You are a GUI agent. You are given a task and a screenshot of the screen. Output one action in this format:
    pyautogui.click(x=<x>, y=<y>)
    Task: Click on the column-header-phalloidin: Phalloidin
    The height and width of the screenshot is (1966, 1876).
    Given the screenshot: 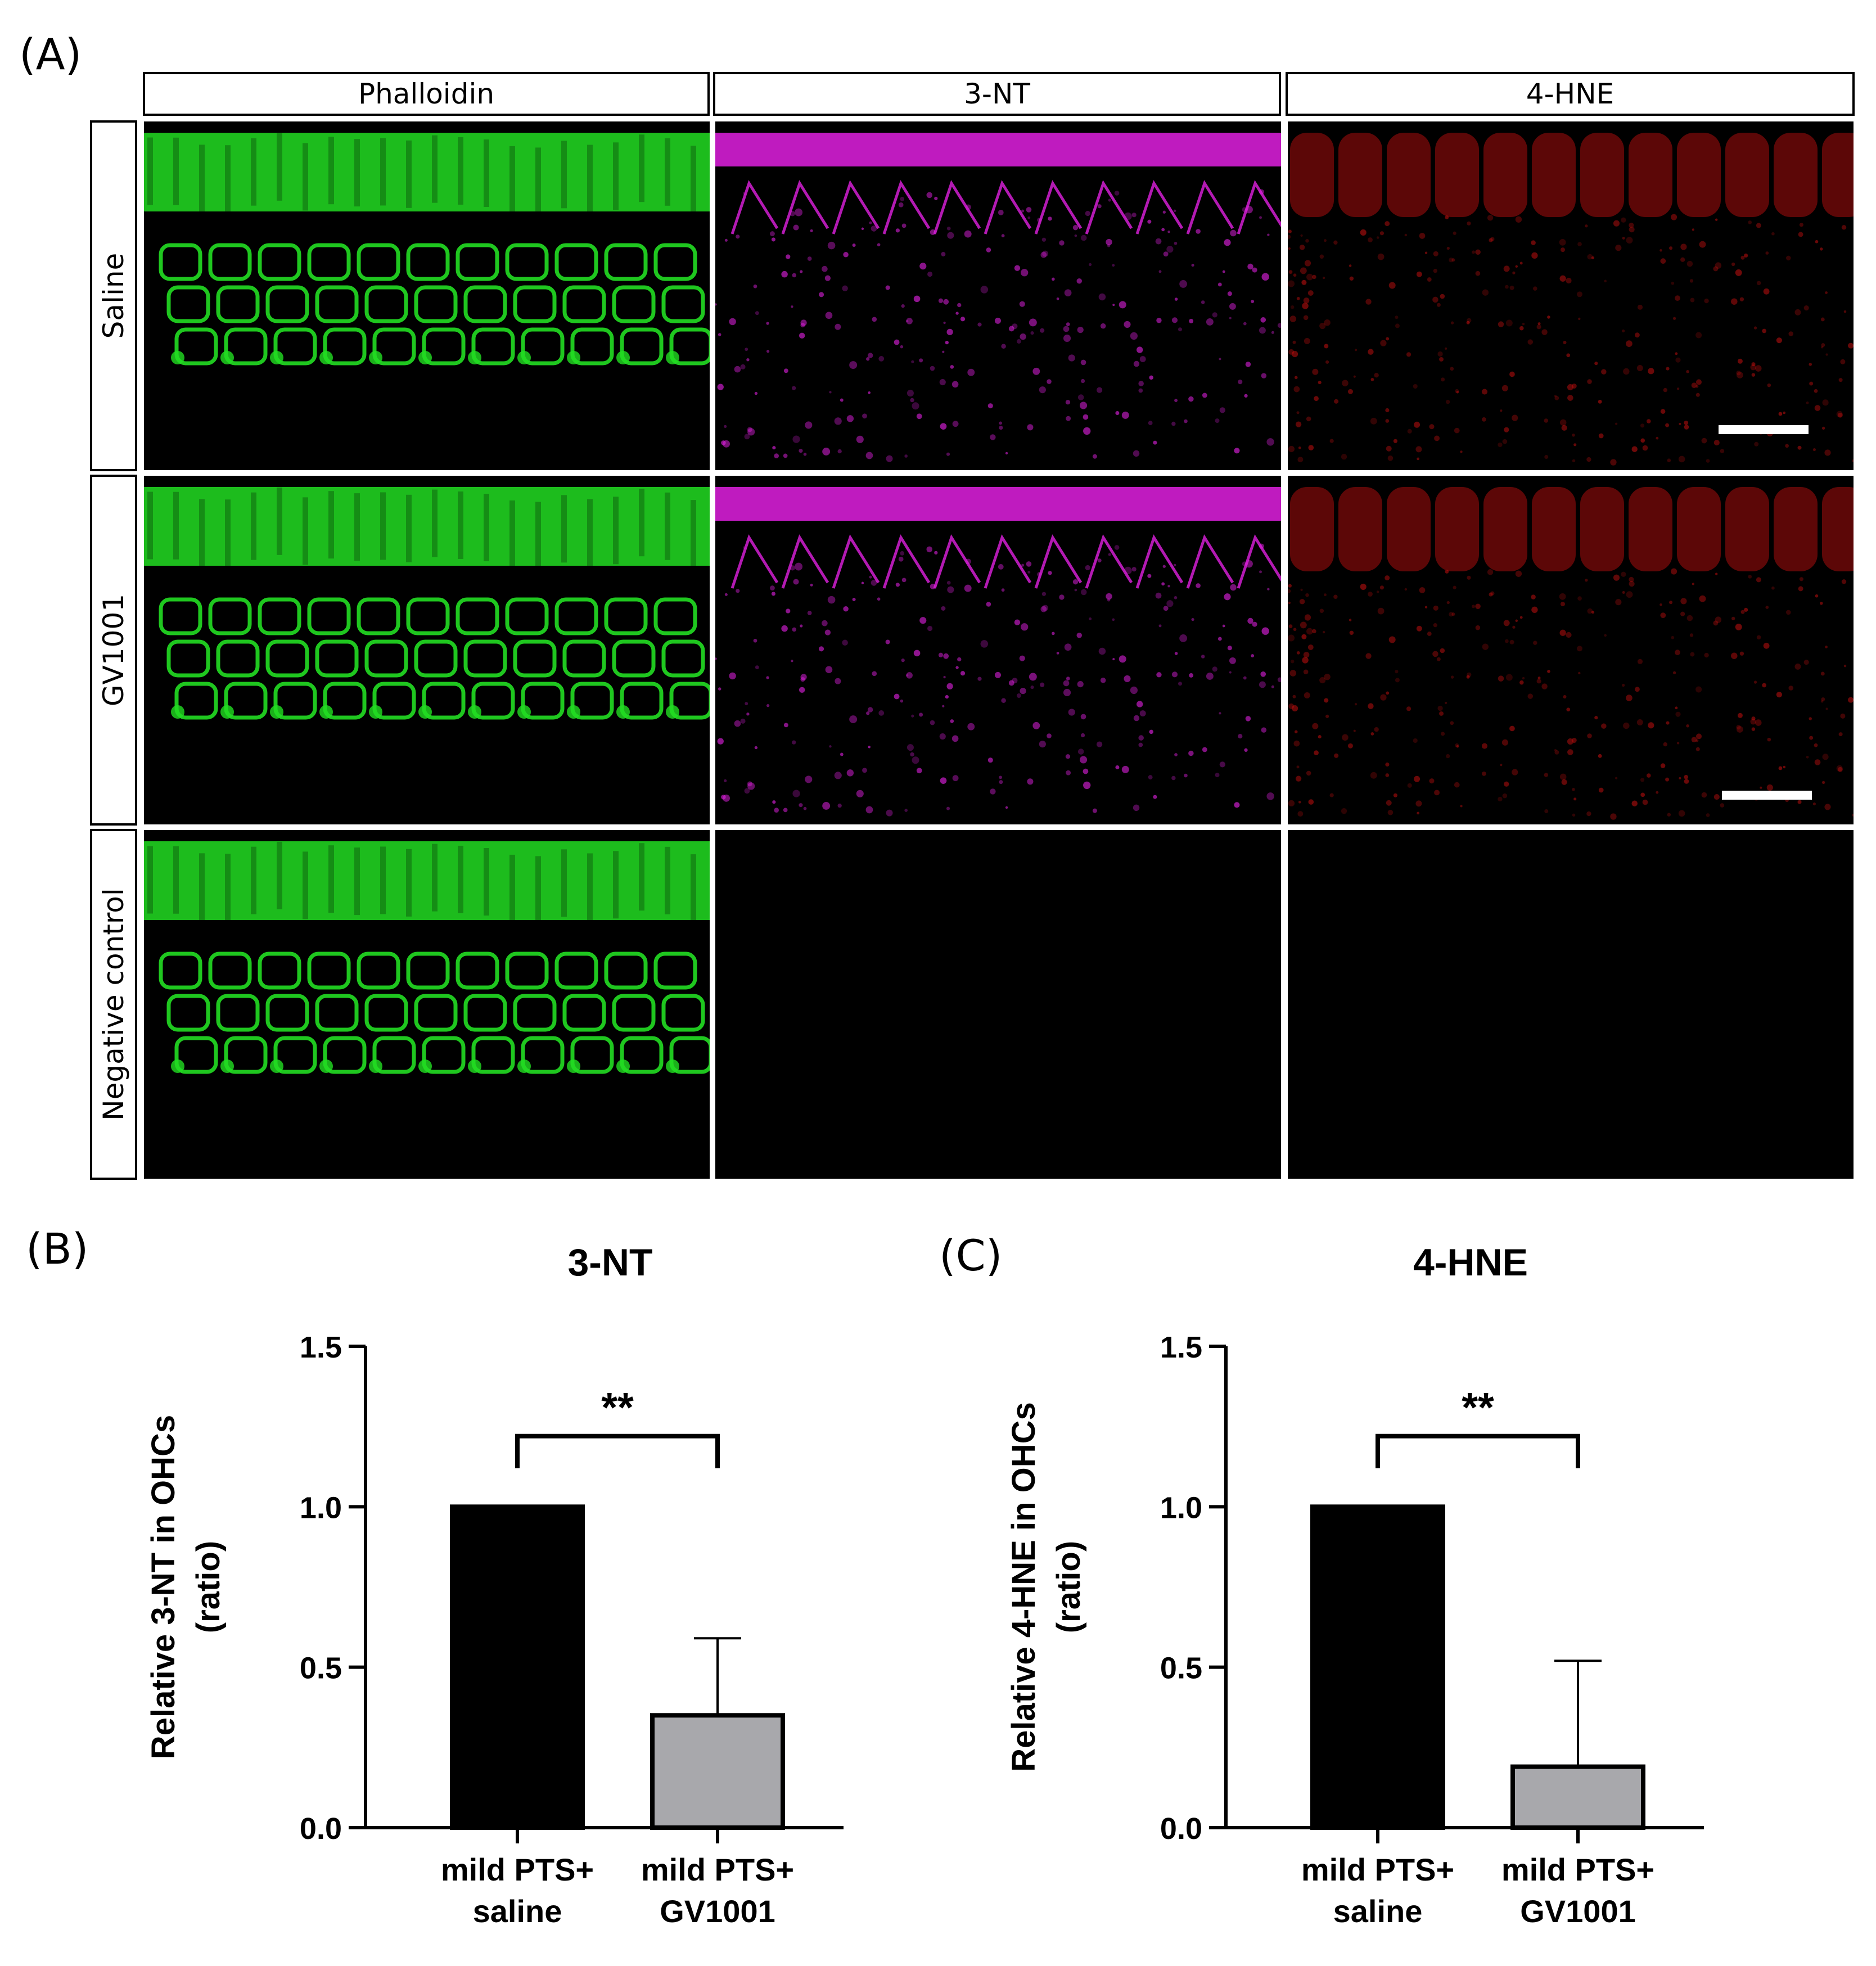 What is the action you would take?
    pyautogui.click(x=426, y=94)
    